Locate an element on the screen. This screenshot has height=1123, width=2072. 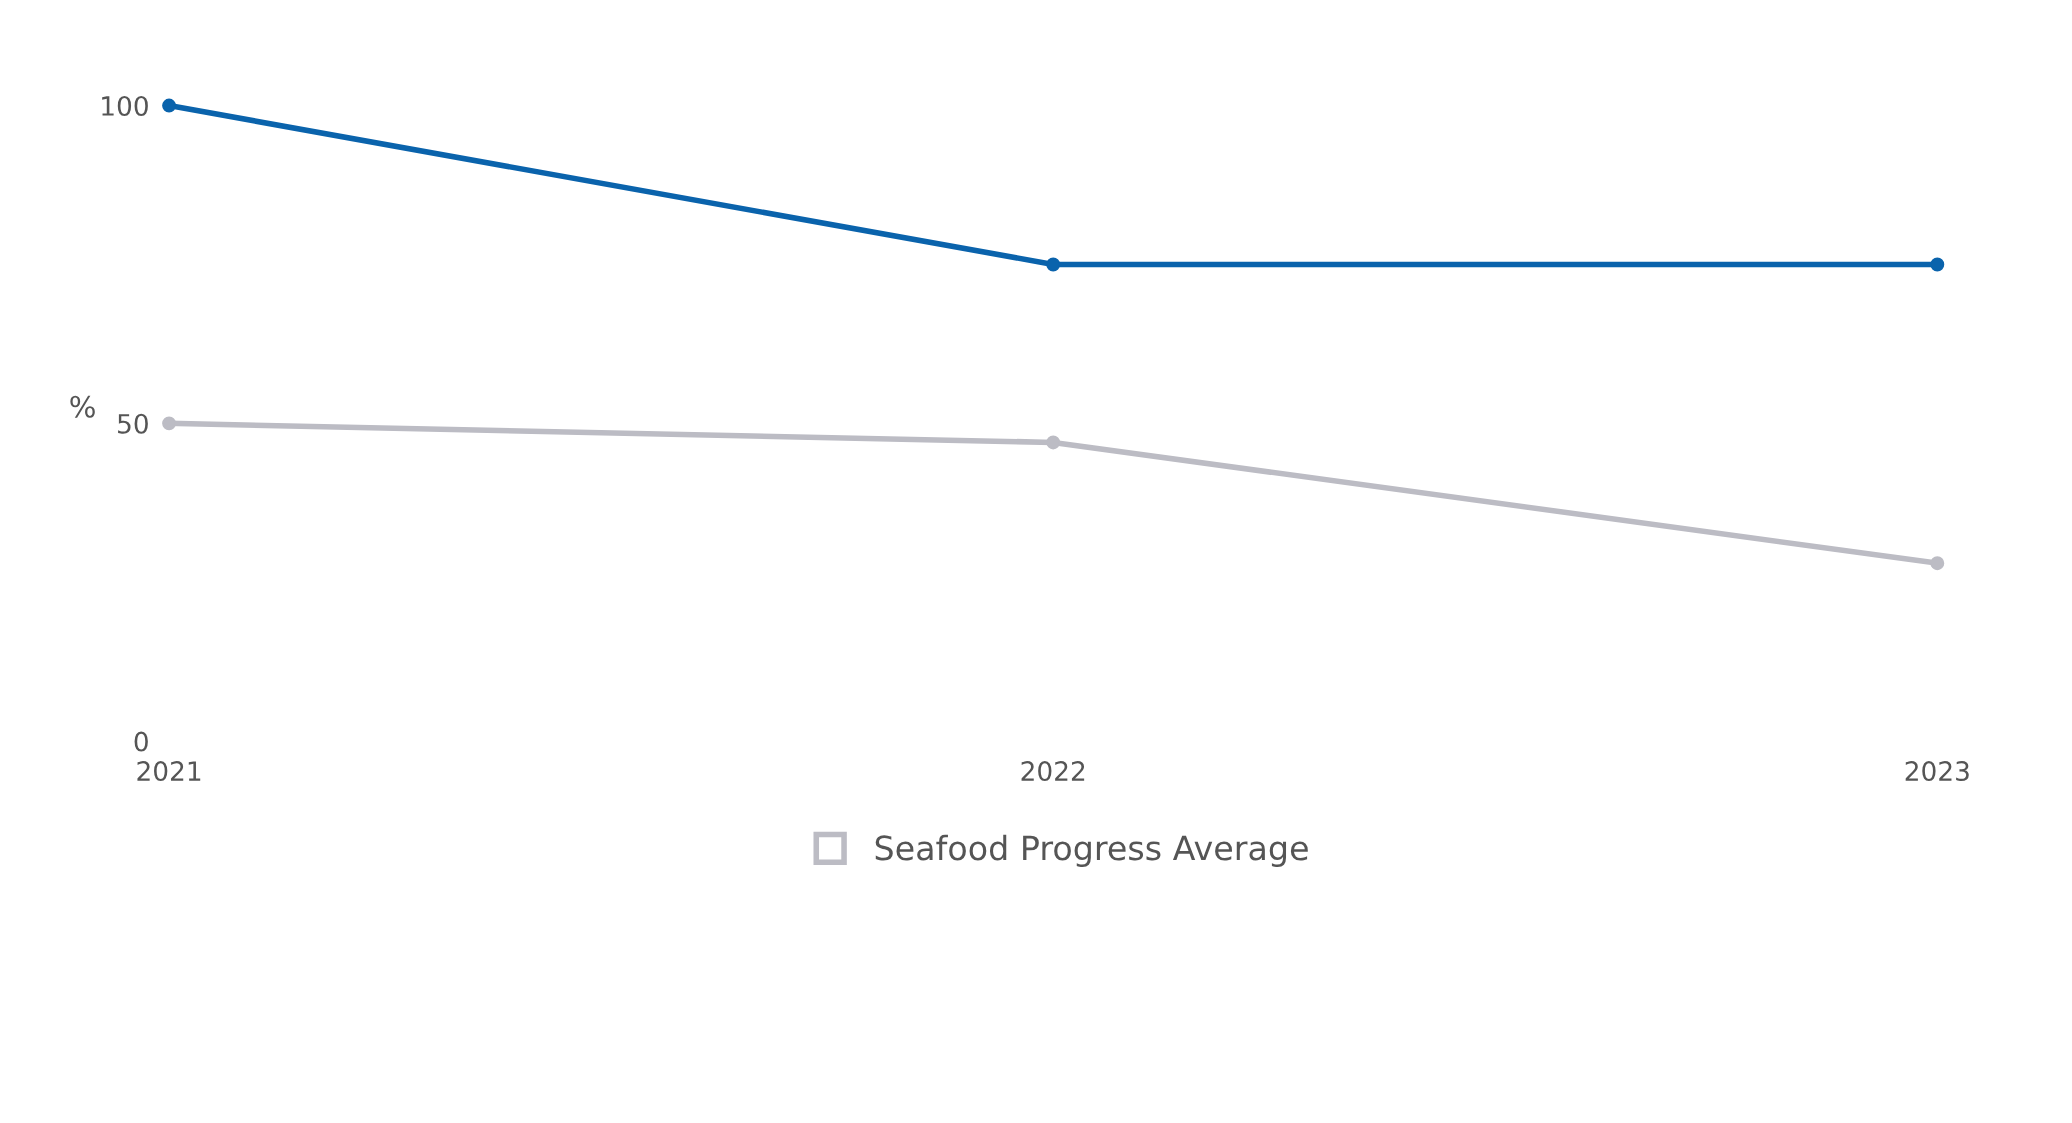
y-tick-label: 0 is located at coordinates (141, 741).